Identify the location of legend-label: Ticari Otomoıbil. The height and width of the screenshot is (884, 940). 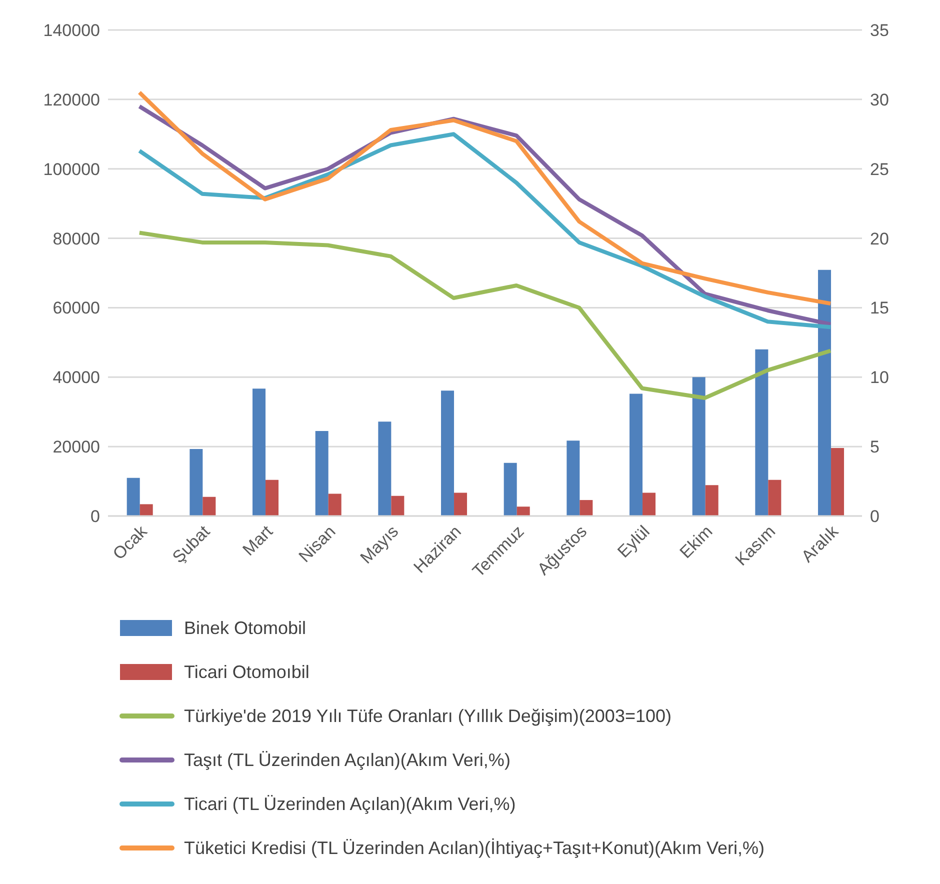
(247, 672).